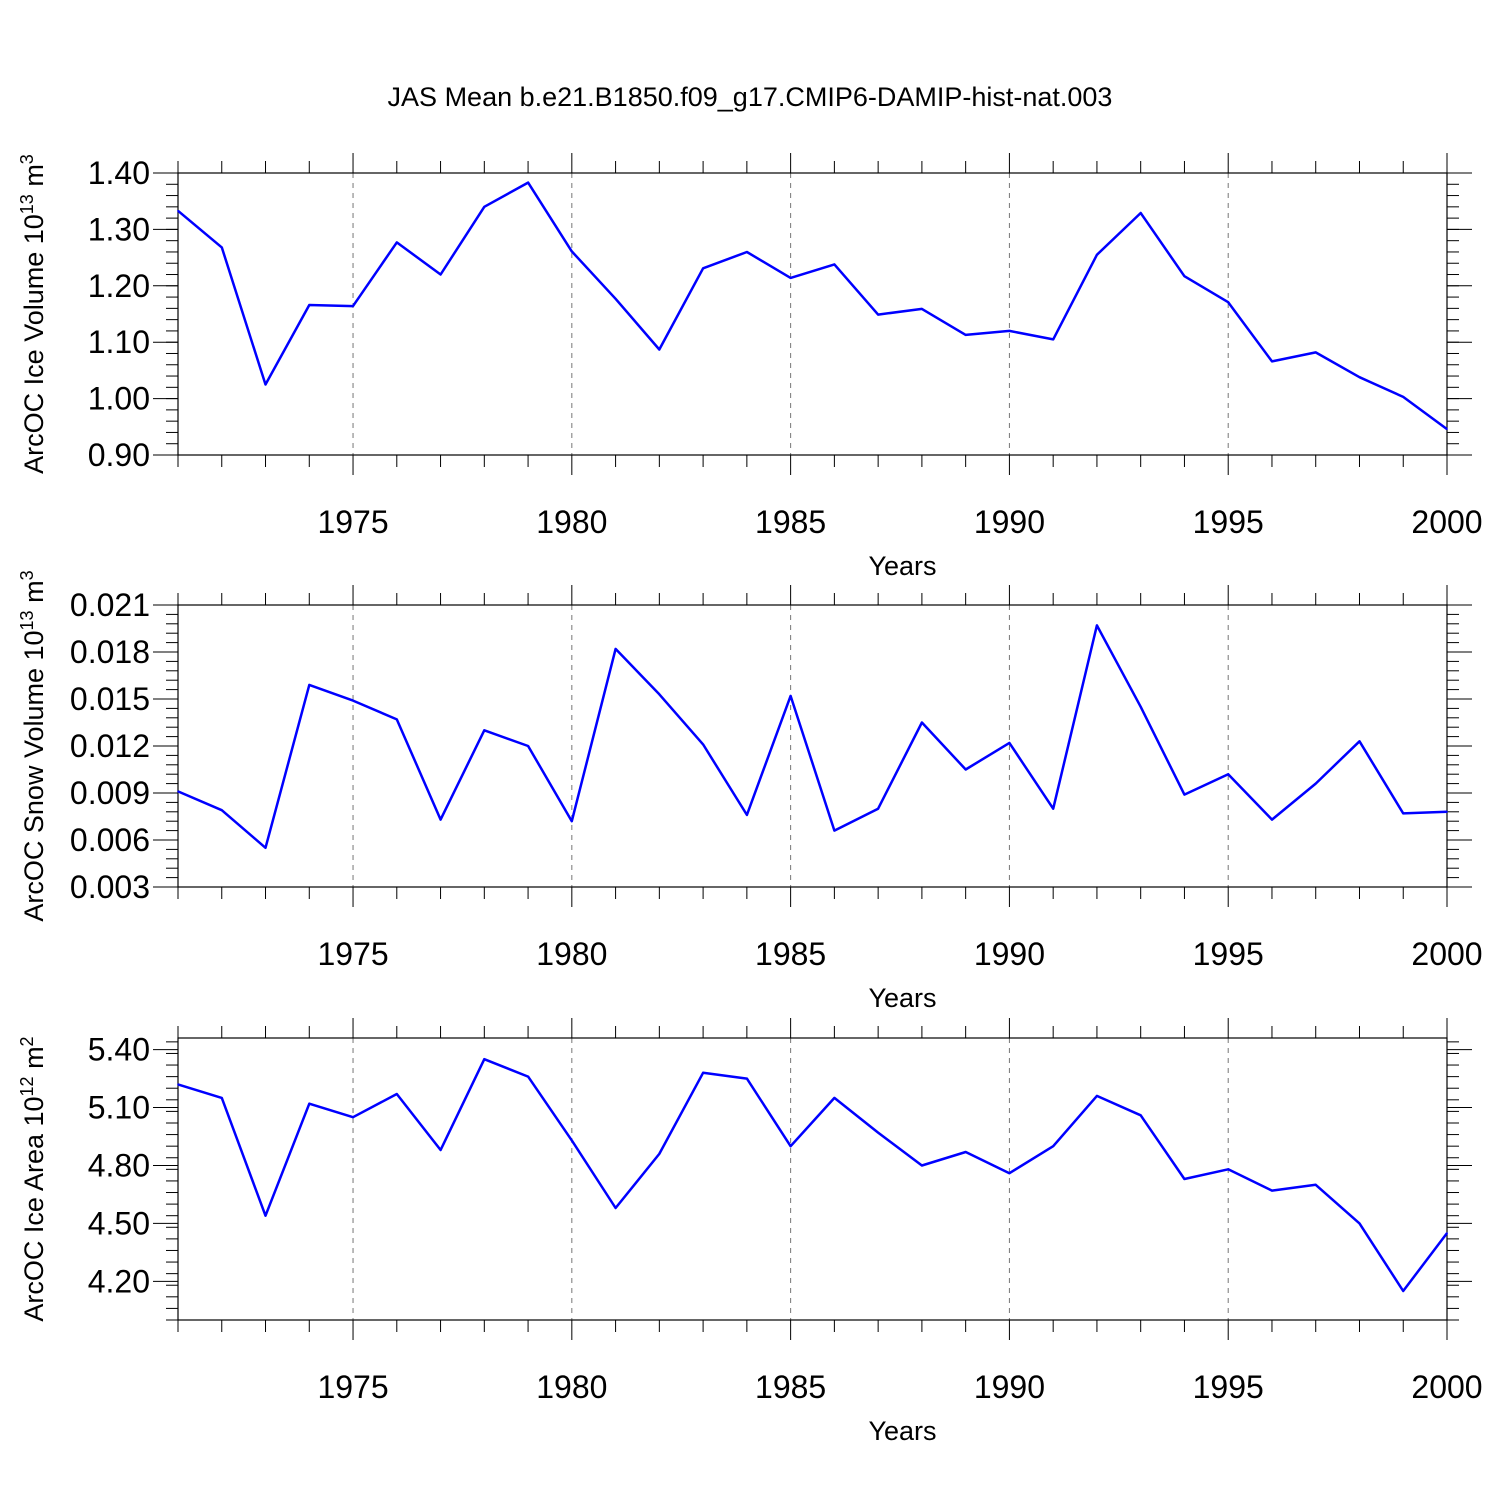  What do you see at coordinates (27, 575) in the screenshot?
I see `y-axis-label-part: 3` at bounding box center [27, 575].